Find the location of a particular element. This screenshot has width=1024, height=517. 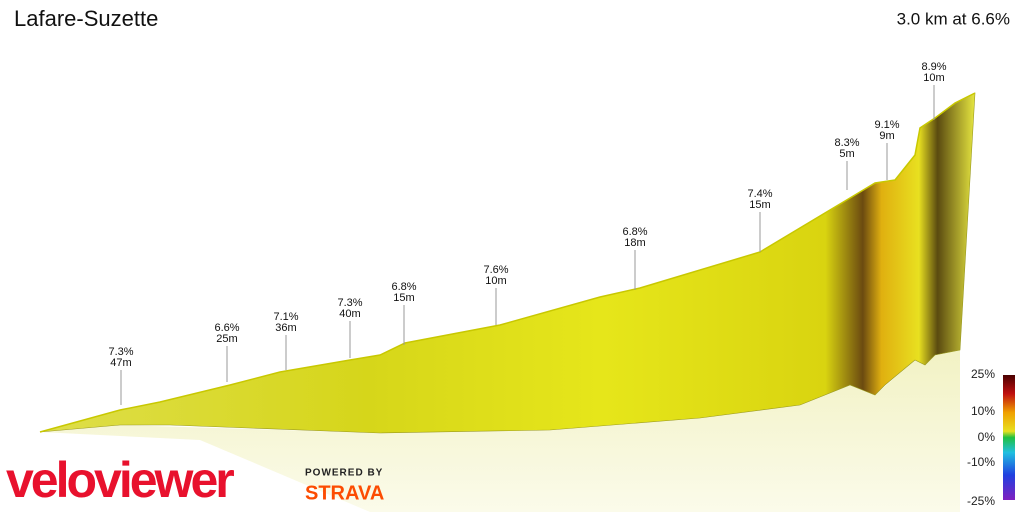

logo: veloviewer is located at coordinates (120, 480).